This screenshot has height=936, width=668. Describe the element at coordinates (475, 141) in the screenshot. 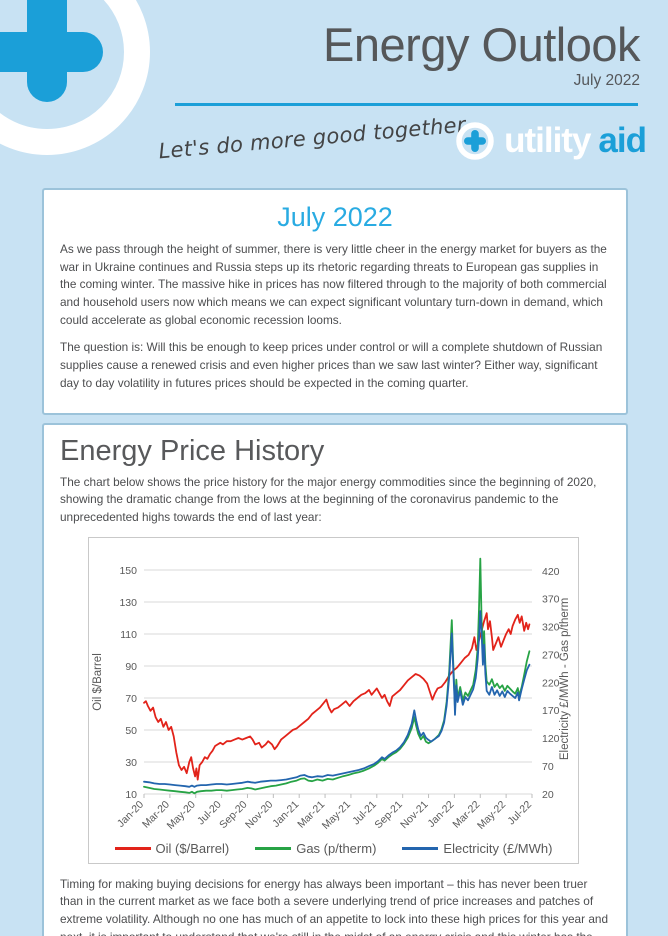

I see `plus-circle-icon` at that location.